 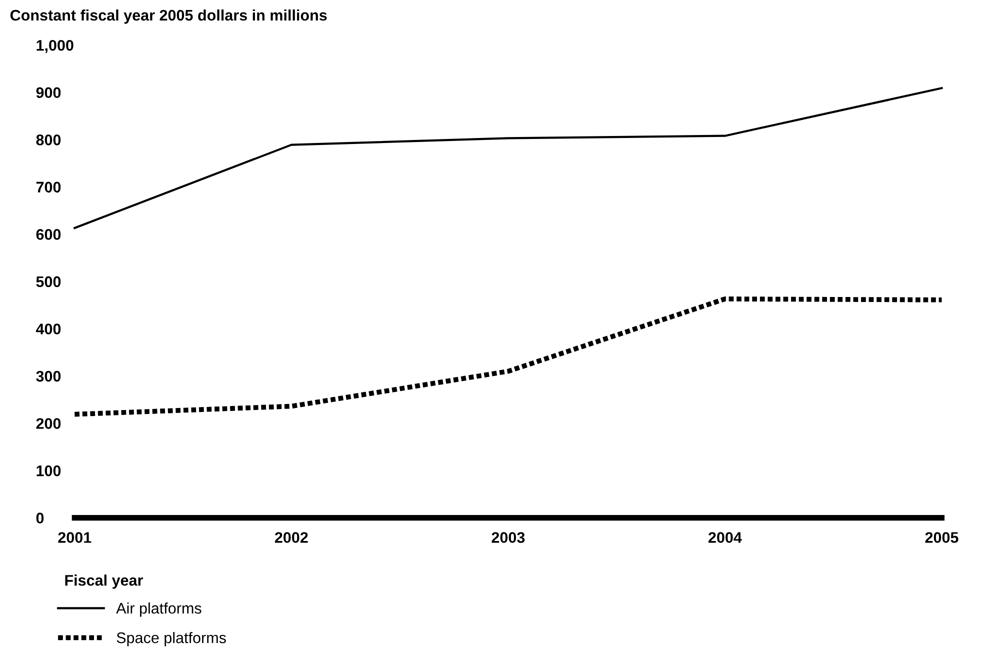 I want to click on y-tick-label: 1,000, so click(x=55, y=46).